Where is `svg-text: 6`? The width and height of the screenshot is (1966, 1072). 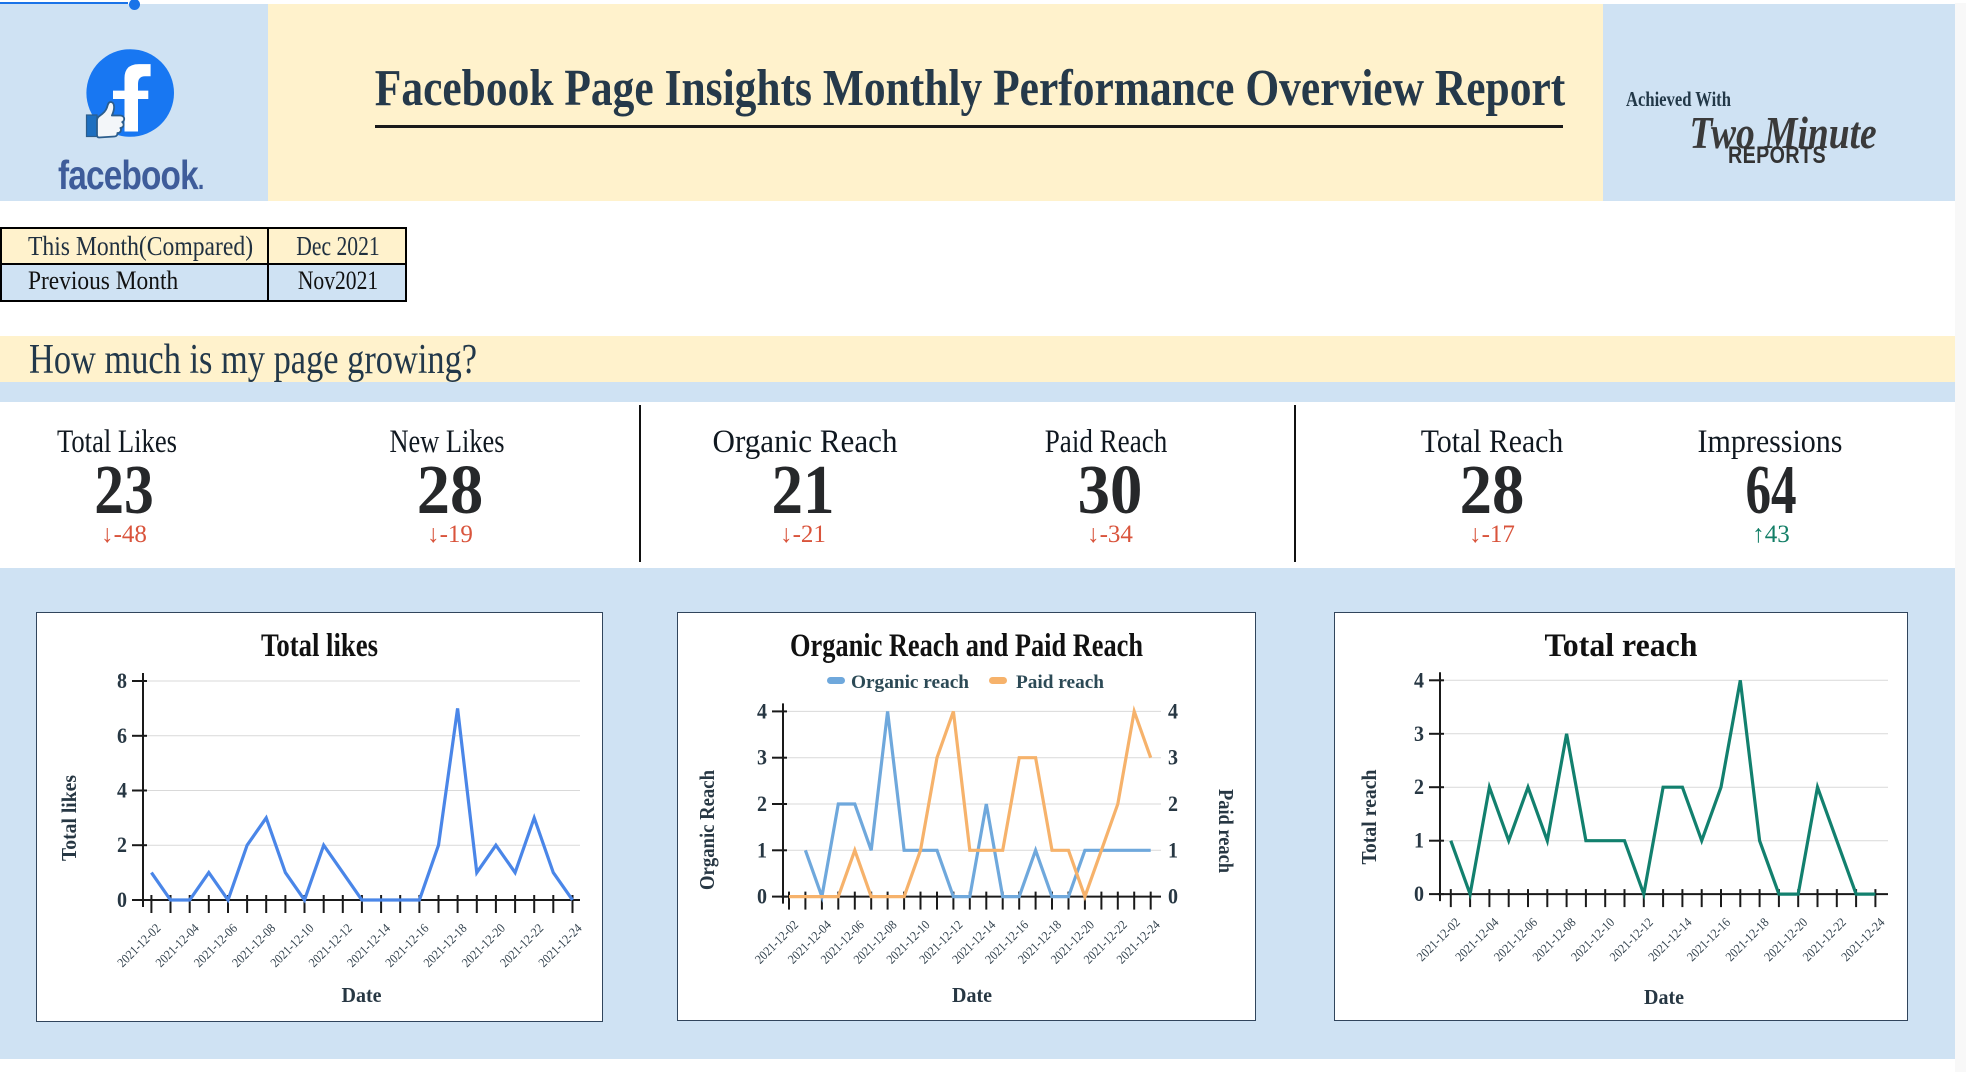 svg-text: 6 is located at coordinates (122, 735).